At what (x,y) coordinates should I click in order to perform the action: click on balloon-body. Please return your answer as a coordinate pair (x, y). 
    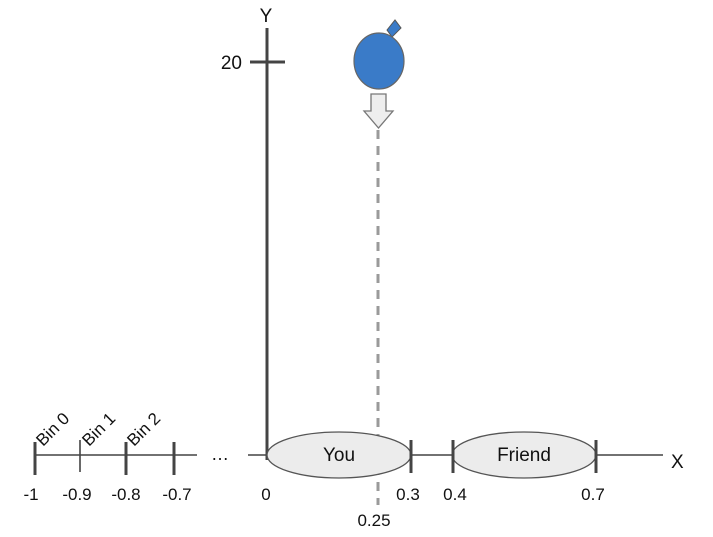
    Looking at the image, I should click on (379, 61).